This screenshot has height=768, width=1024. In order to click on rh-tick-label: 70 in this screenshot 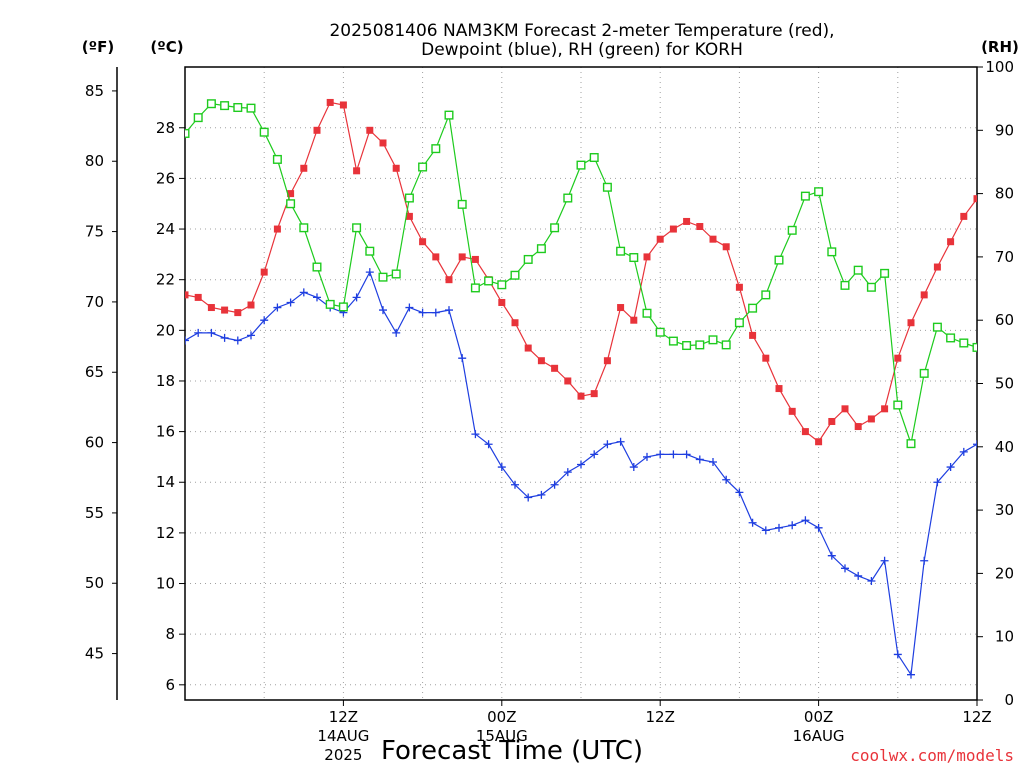, I will do `click(1004, 257)`.